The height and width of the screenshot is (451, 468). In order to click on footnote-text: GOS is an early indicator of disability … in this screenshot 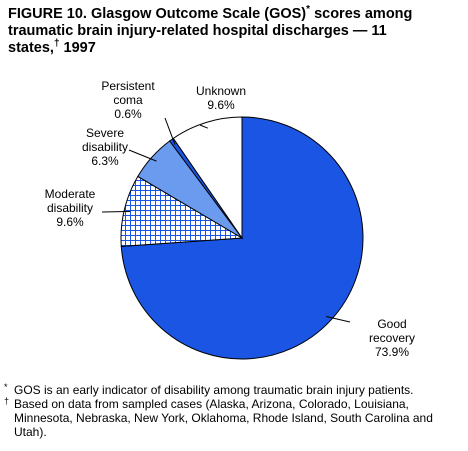, I will do `click(214, 390)`.